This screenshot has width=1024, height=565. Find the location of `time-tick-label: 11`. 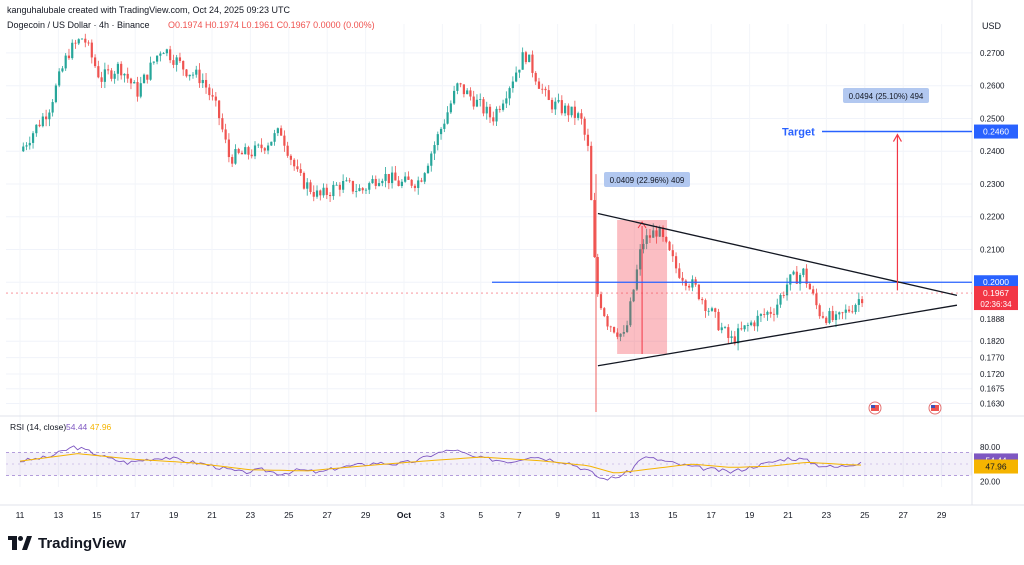

time-tick-label: 11 is located at coordinates (596, 515).